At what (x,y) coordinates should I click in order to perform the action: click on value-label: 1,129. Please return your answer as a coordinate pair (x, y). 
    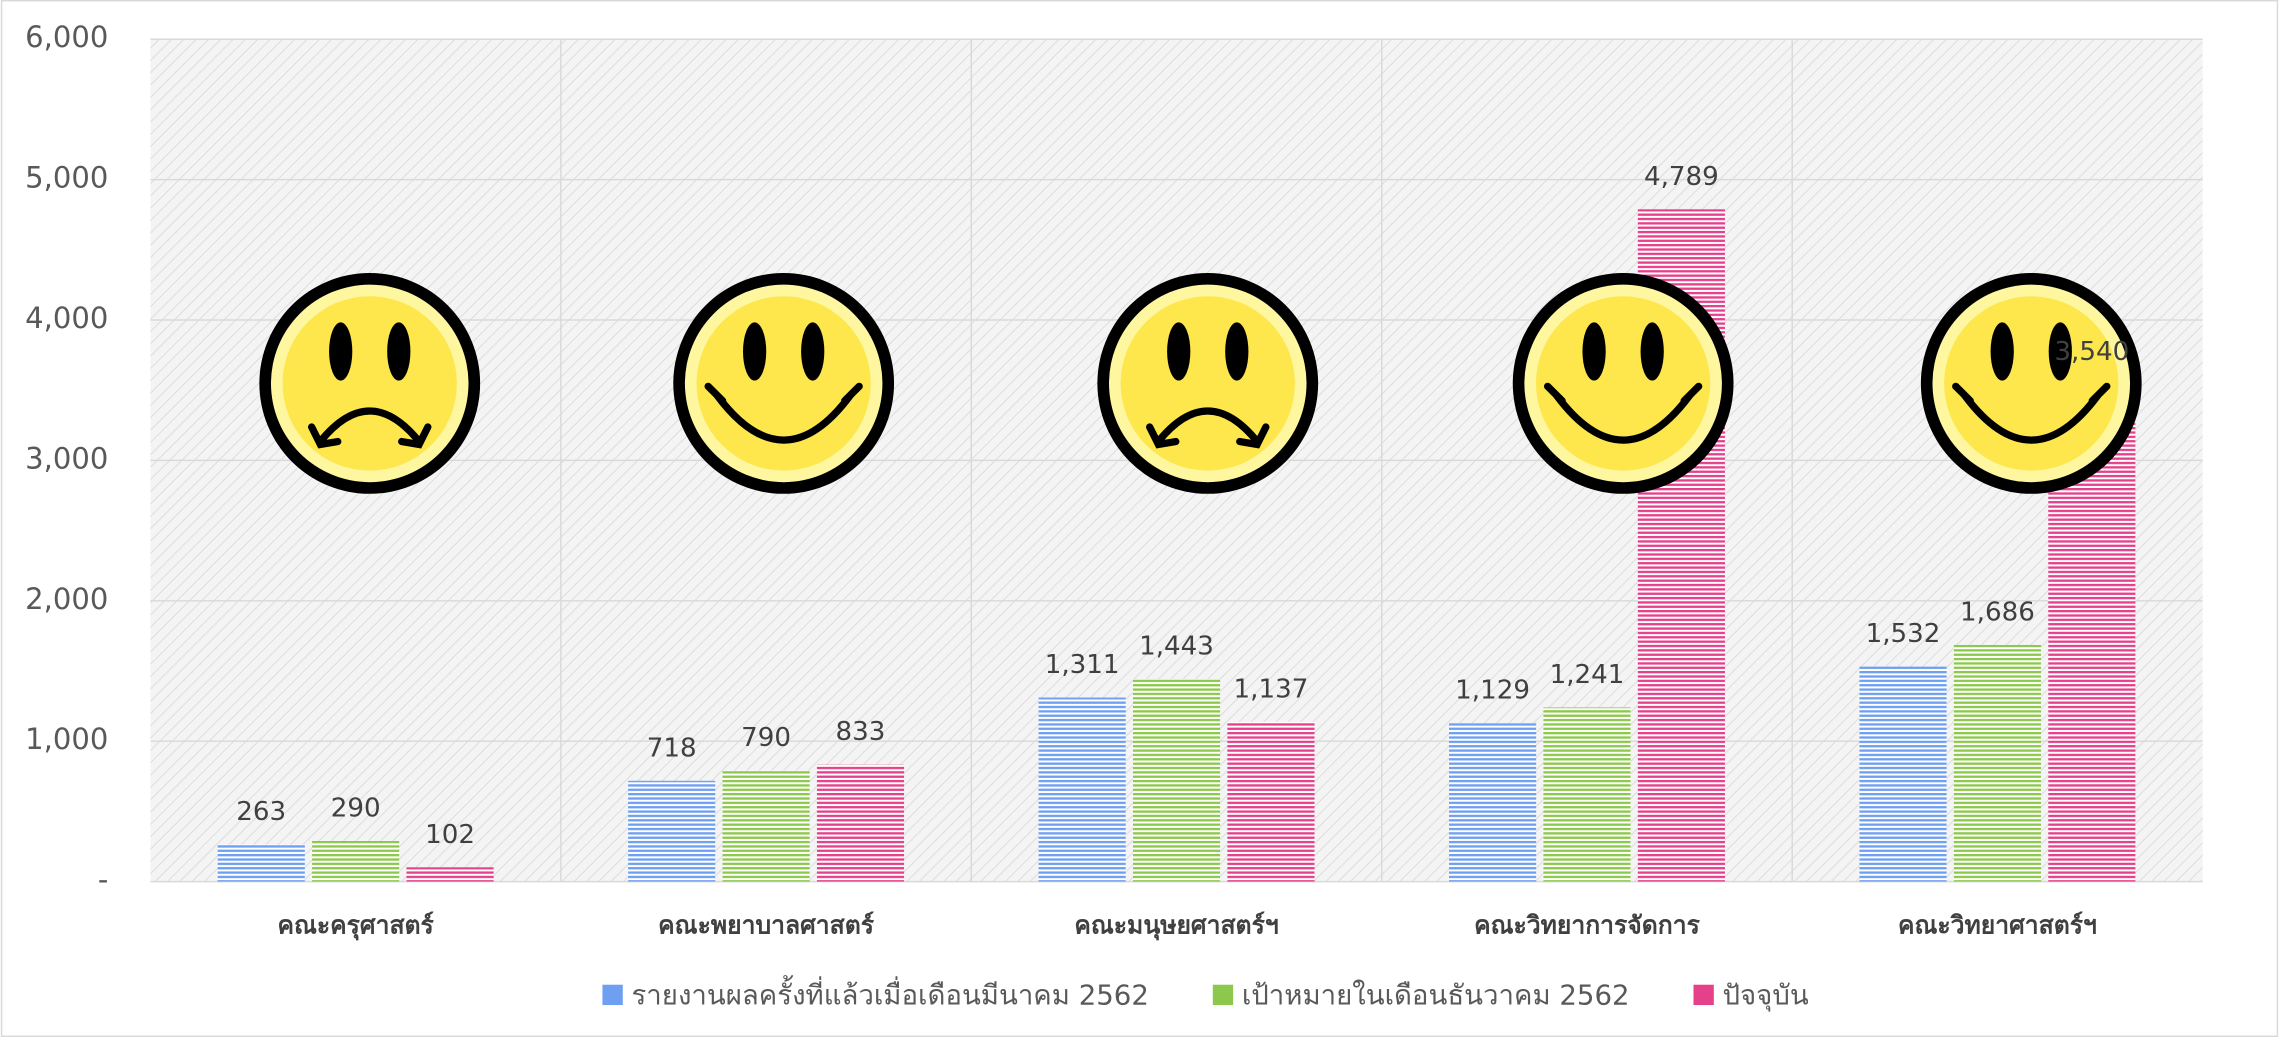
    Looking at the image, I should click on (1492, 691).